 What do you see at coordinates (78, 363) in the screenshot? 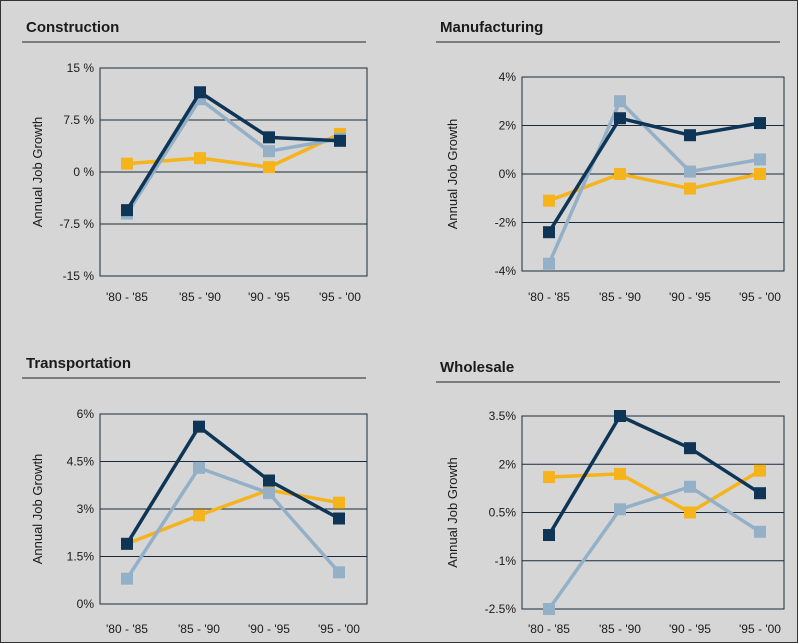
I see `chart-title: Transportation` at bounding box center [78, 363].